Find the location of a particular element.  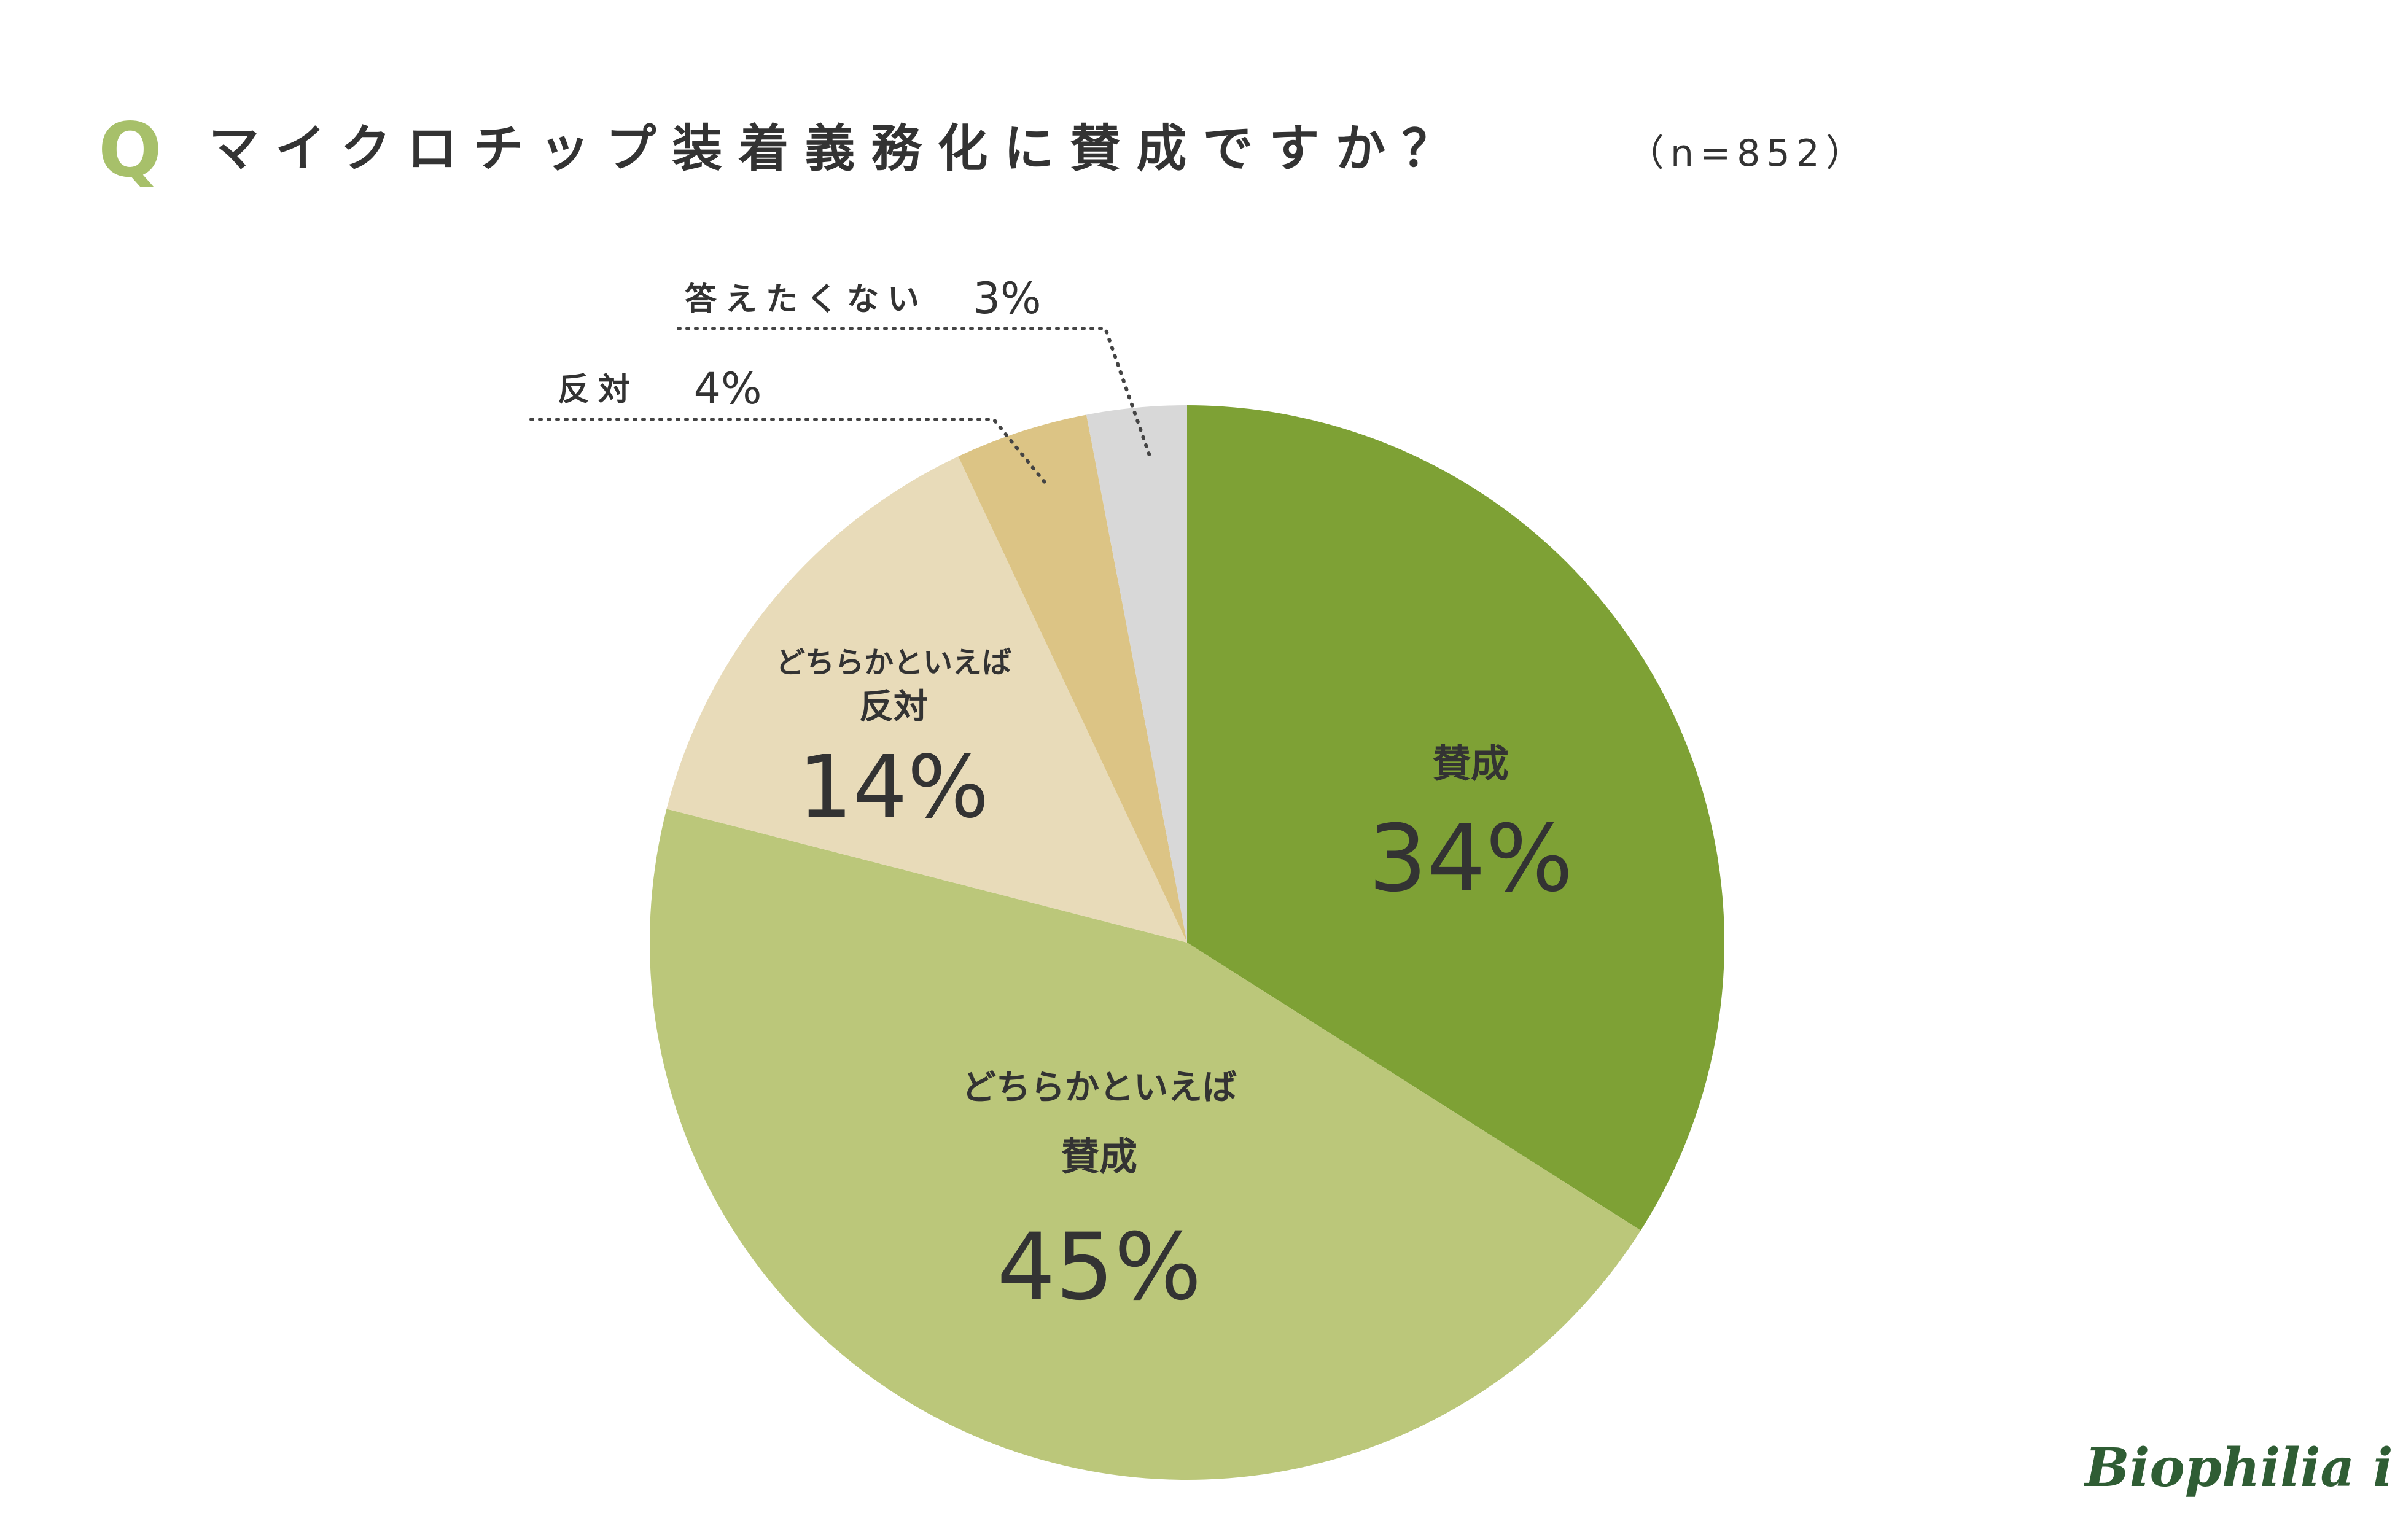

sample-size: （n=852） is located at coordinates (1748, 153).